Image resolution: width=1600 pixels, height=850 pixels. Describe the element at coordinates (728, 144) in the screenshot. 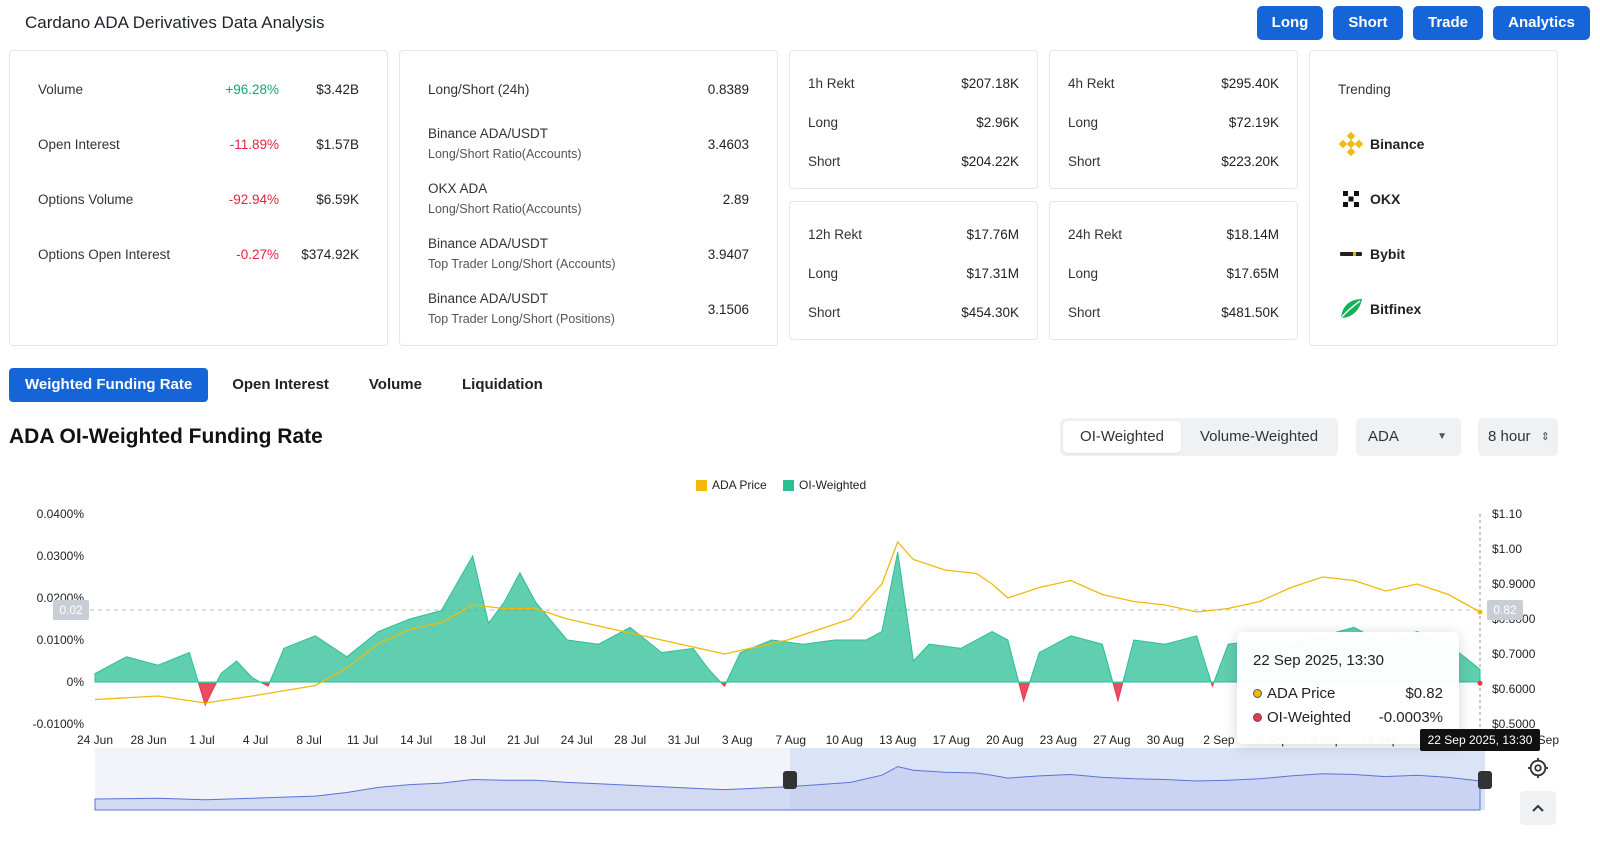

I see `ratio-value: 3.4603` at that location.